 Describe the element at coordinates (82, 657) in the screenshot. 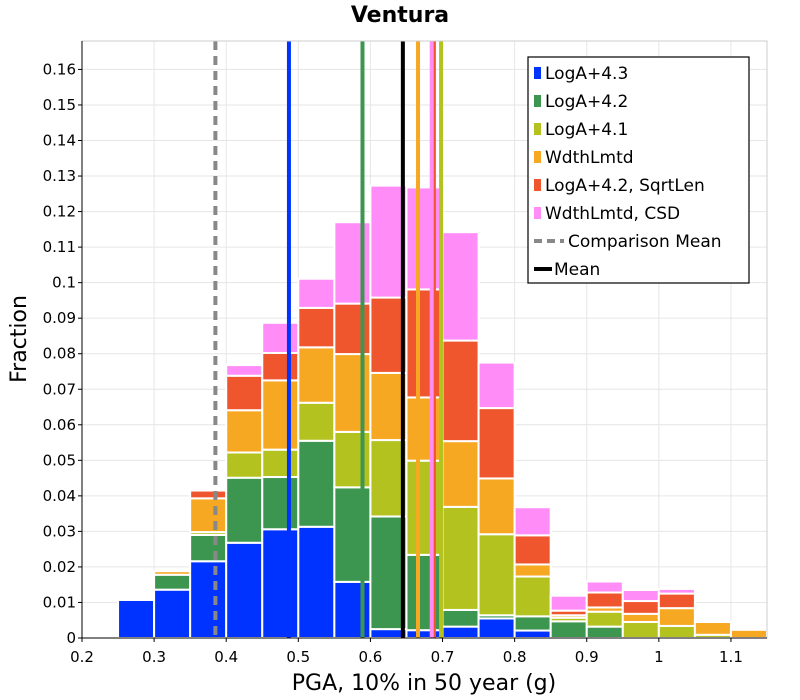

I see `x-tick-label: 0.2` at that location.